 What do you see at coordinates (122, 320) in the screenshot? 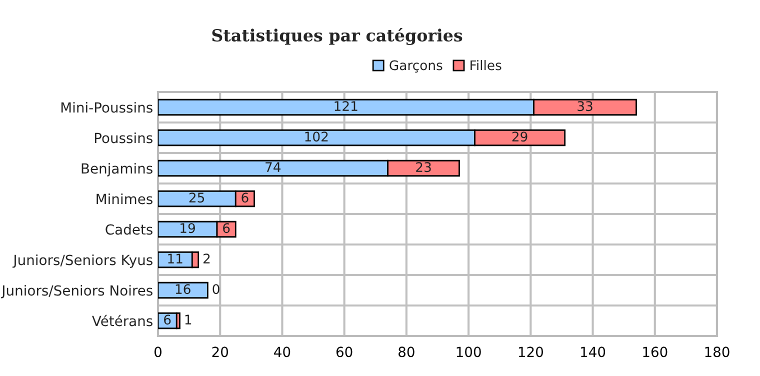
I see `y-tick-label: Vétérans` at bounding box center [122, 320].